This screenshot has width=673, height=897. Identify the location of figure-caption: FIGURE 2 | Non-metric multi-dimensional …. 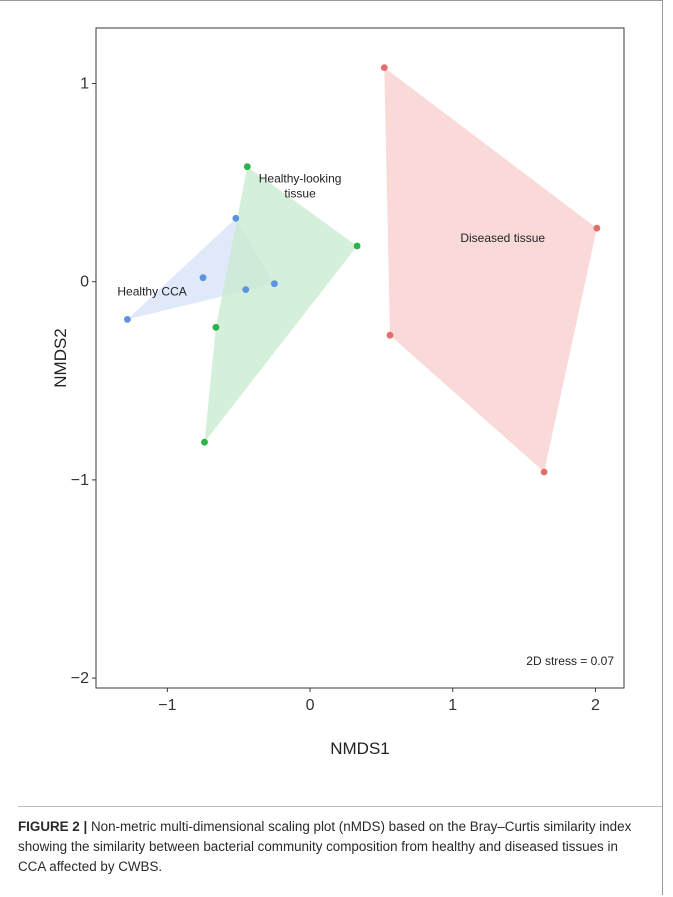
(333, 847).